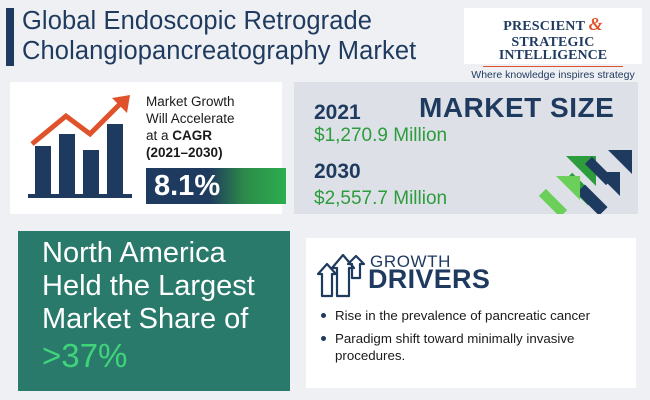 The width and height of the screenshot is (650, 400). I want to click on upward-arrows-icon, so click(585, 182).